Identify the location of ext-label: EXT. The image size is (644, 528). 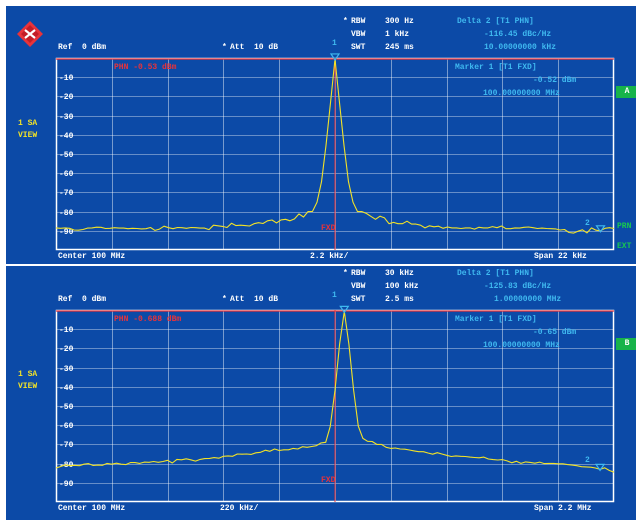
(624, 246).